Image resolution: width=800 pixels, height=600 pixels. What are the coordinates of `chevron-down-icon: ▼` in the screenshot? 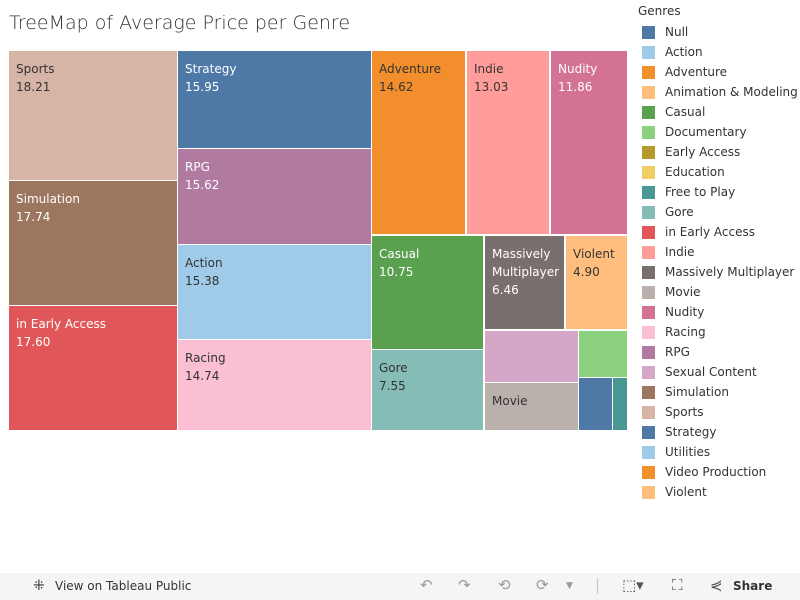 It's located at (569, 586).